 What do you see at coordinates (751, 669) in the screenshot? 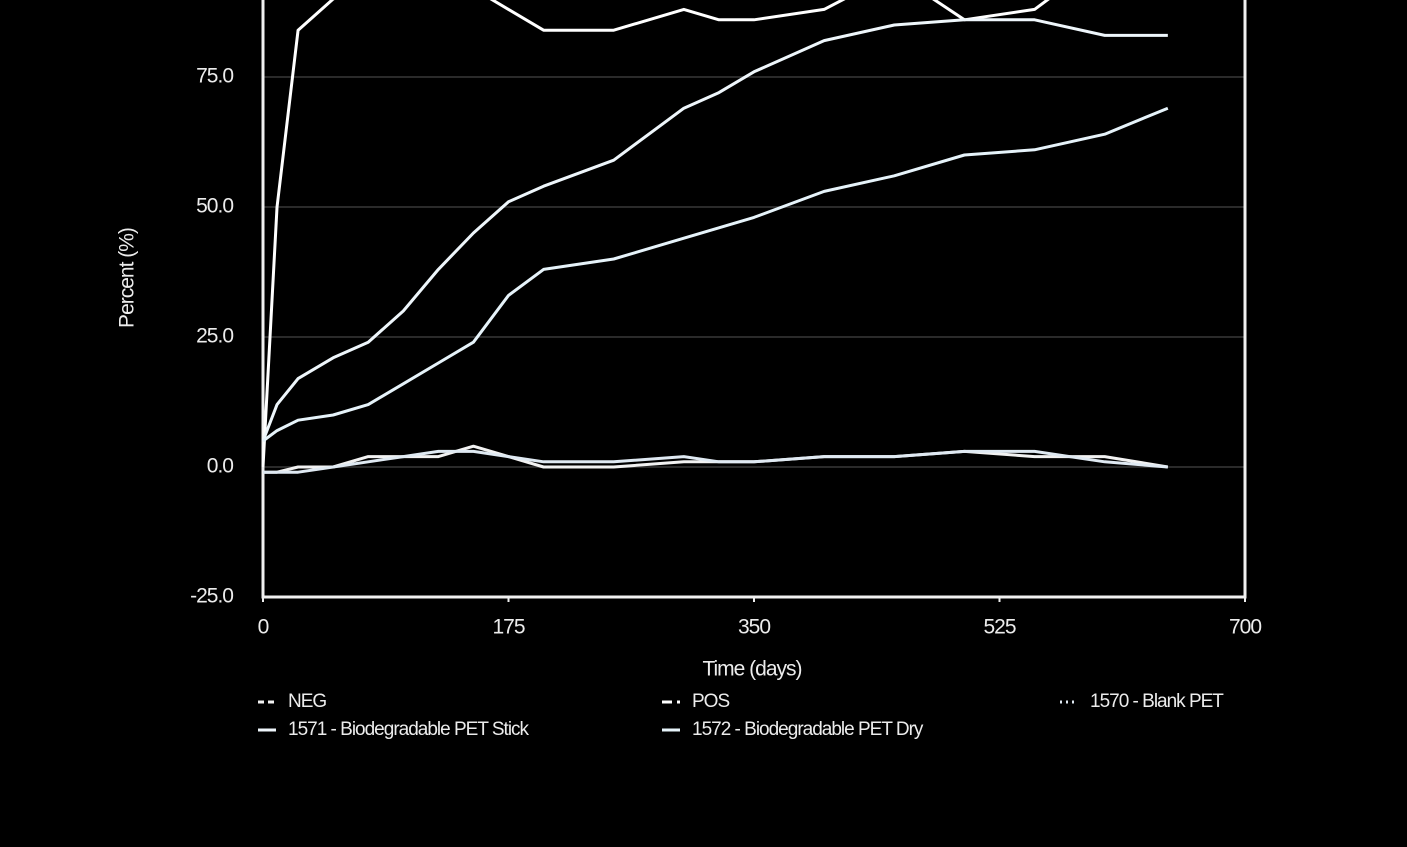
I see `x-axis-title: Time (days)` at bounding box center [751, 669].